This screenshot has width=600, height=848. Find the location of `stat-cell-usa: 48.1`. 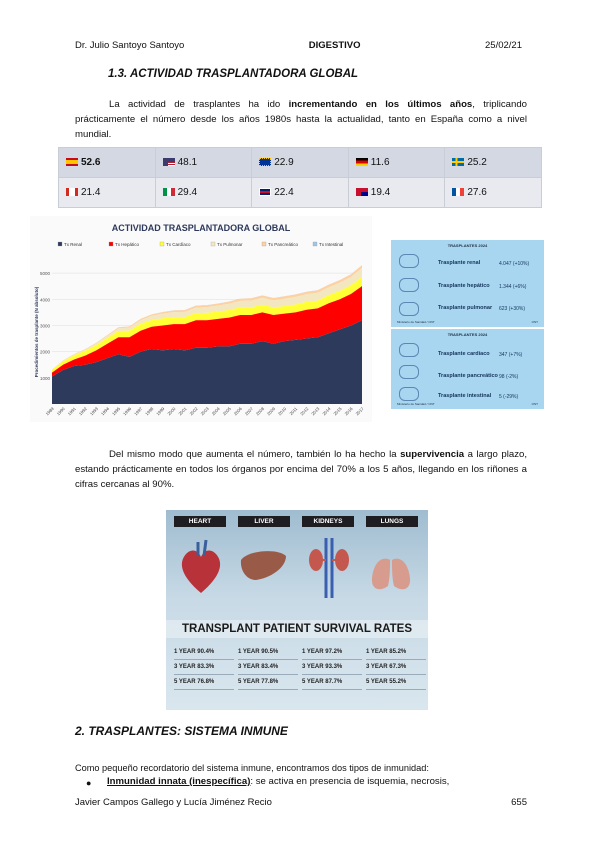

stat-cell-usa: 48.1 is located at coordinates (203, 162).